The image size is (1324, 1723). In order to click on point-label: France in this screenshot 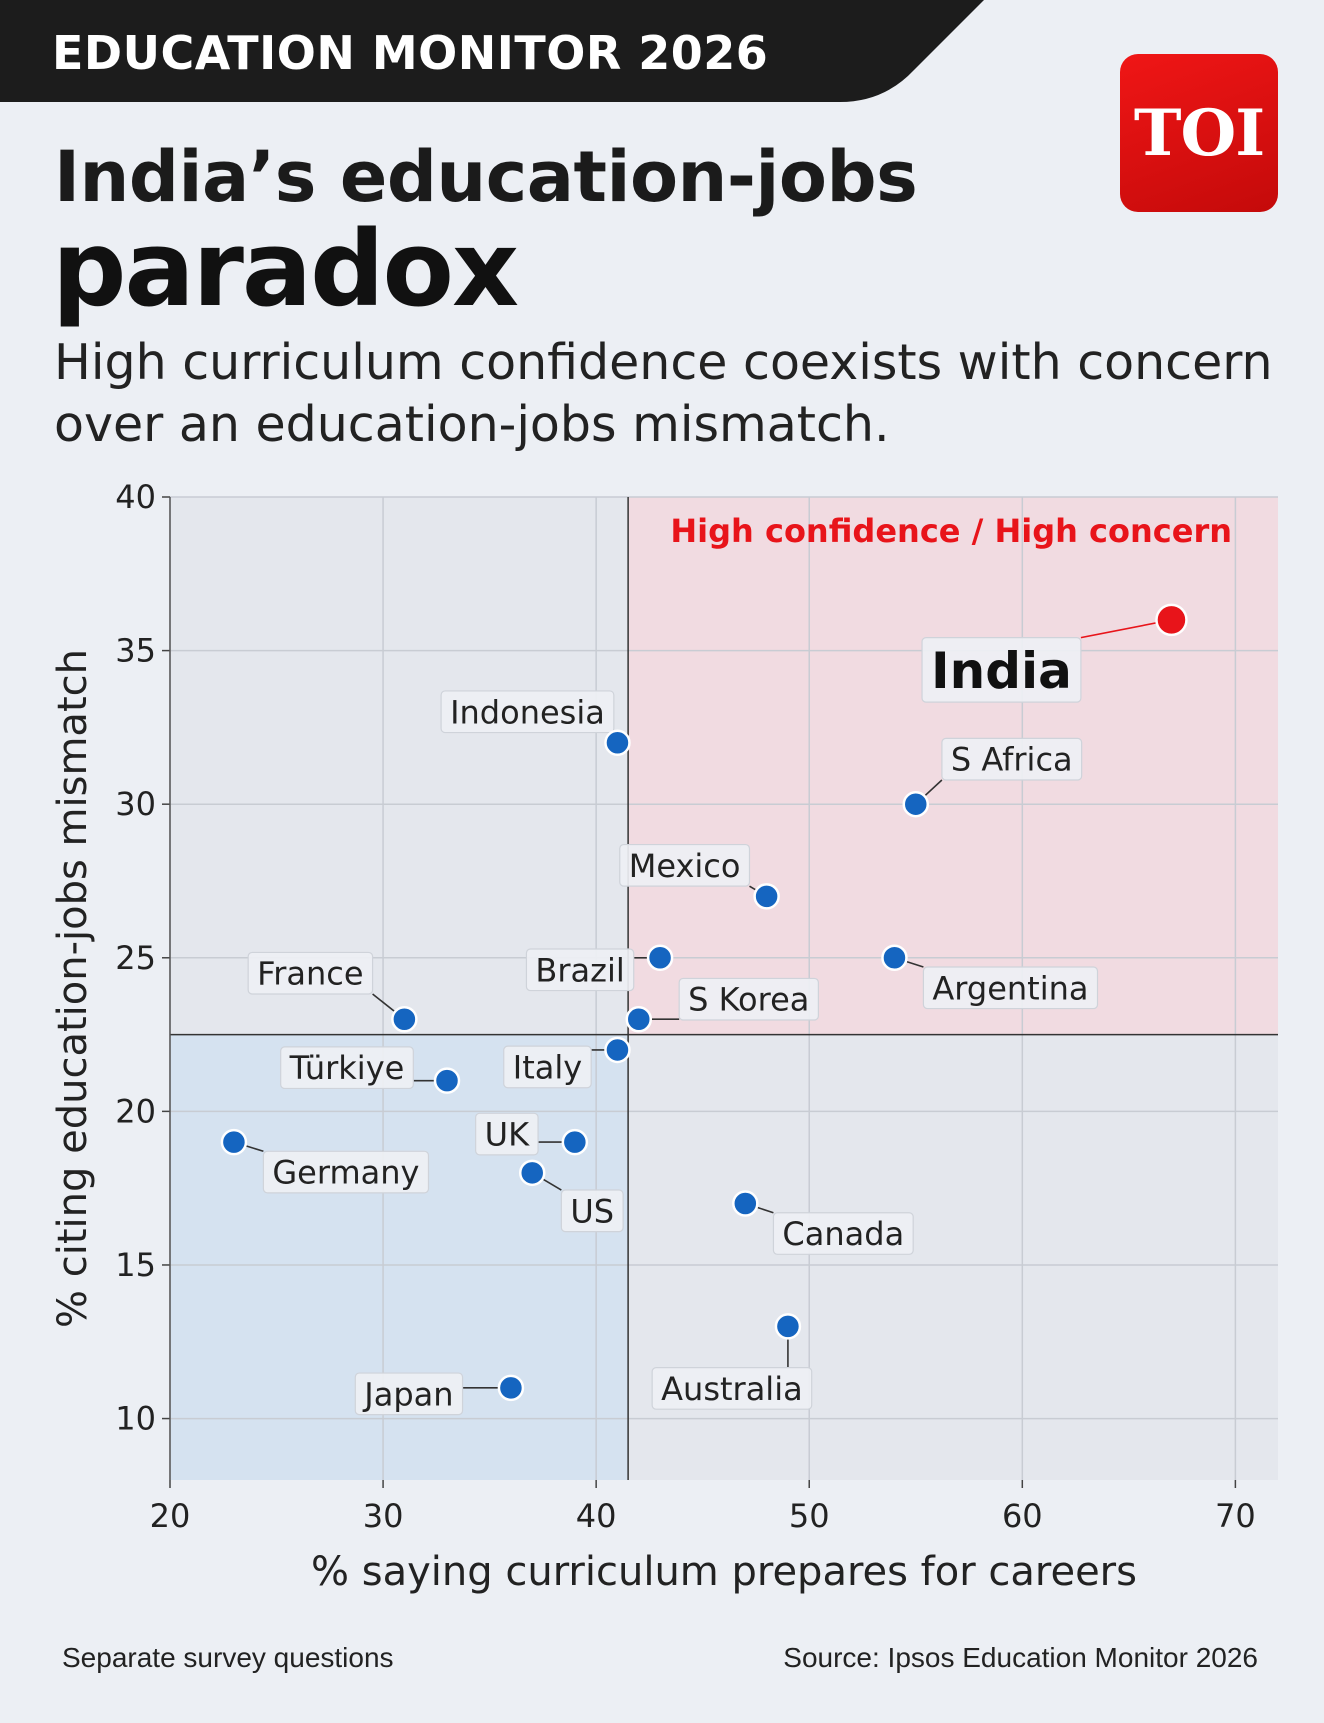, I will do `click(310, 973)`.